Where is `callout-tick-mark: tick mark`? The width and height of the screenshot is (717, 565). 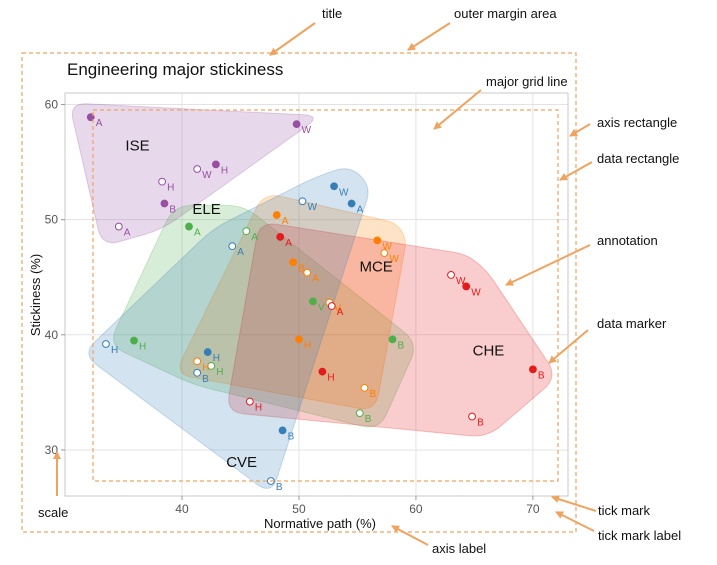
callout-tick-mark: tick mark is located at coordinates (601, 506).